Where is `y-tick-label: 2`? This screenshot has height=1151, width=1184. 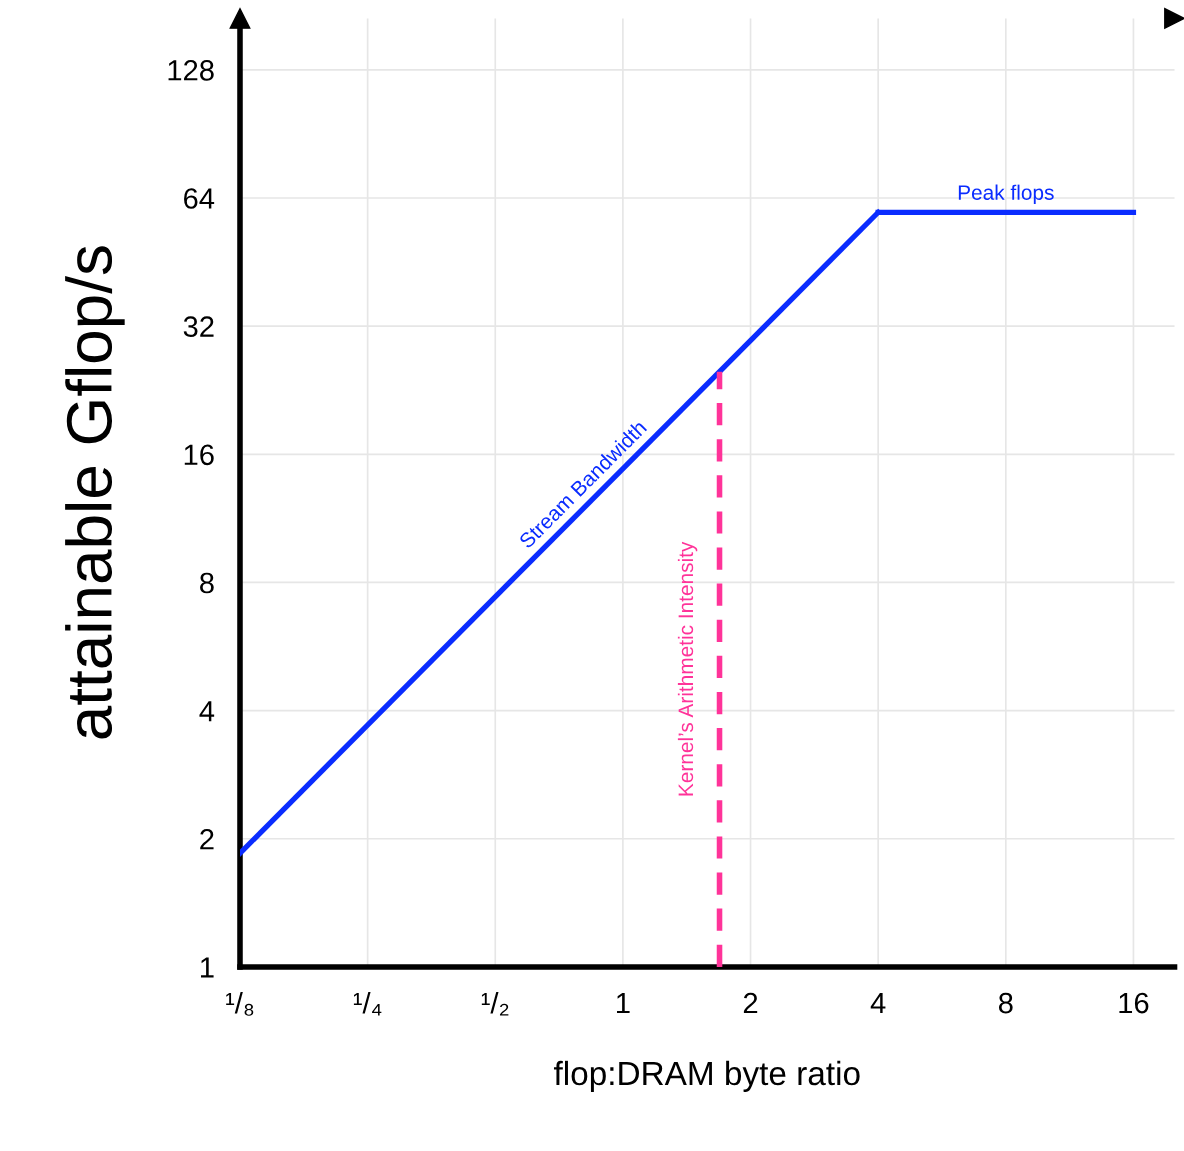 y-tick-label: 2 is located at coordinates (207, 839).